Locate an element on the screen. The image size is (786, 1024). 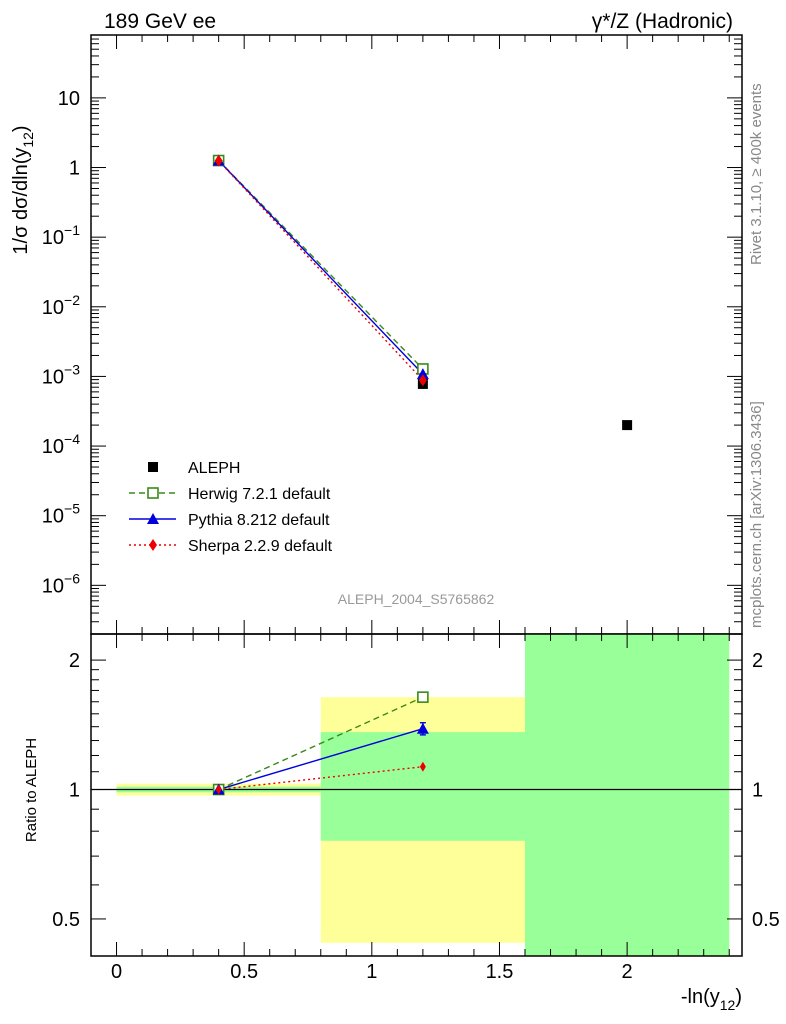
main-y-axis-title: 1/σ dσ/dln(y12) is located at coordinates (23, 189).